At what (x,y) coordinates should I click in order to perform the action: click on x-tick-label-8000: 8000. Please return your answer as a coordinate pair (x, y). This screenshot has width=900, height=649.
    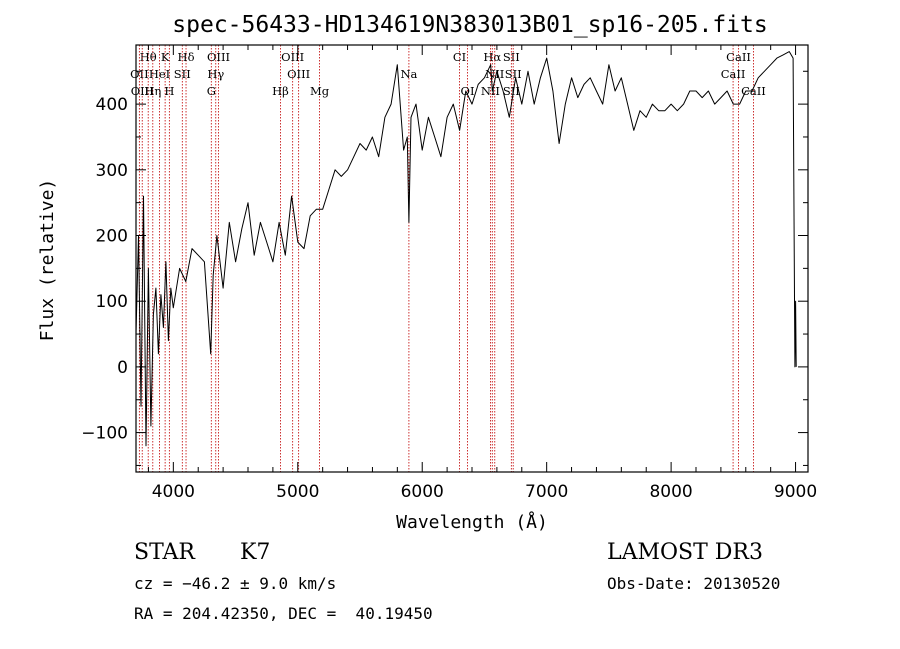
    Looking at the image, I should click on (670, 492).